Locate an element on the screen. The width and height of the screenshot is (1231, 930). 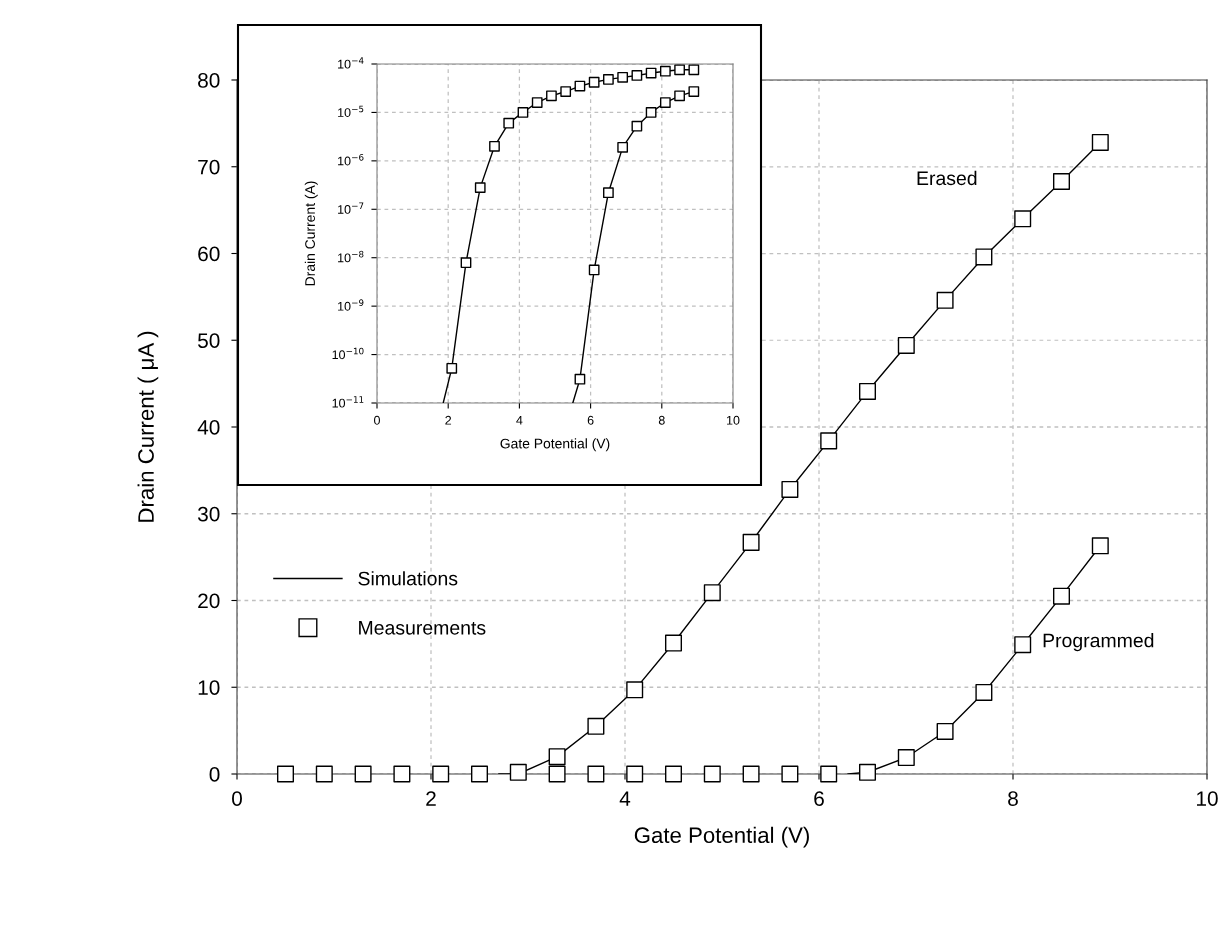
legend-label: Simulations is located at coordinates (408, 578).